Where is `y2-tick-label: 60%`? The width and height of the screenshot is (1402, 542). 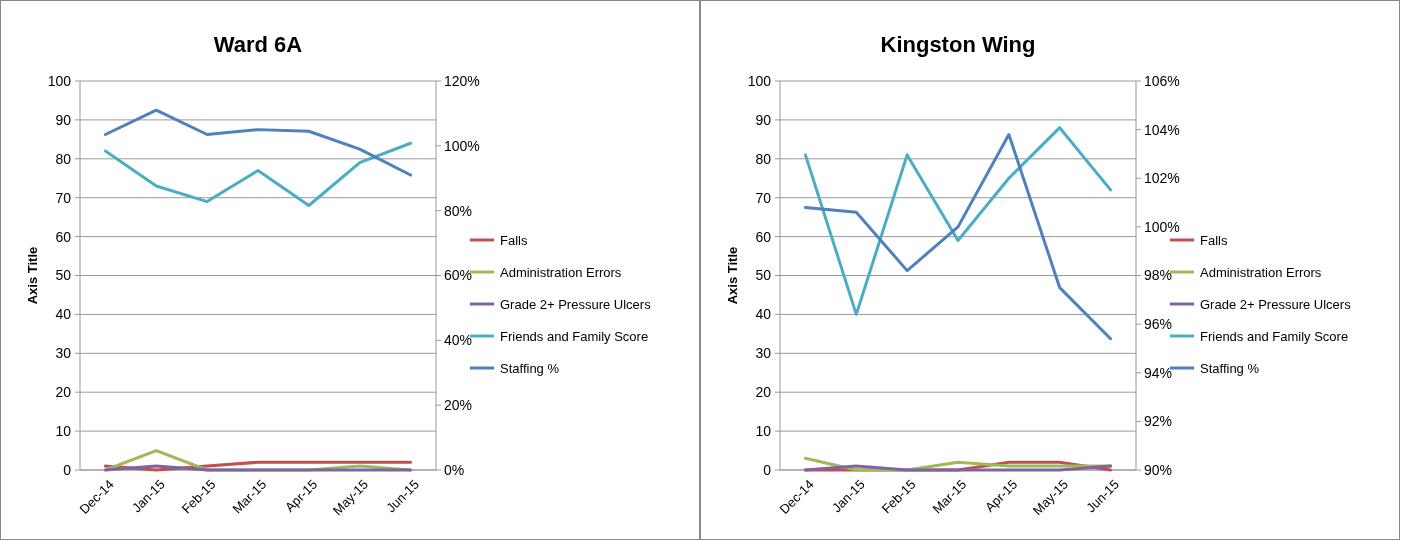 y2-tick-label: 60% is located at coordinates (458, 275).